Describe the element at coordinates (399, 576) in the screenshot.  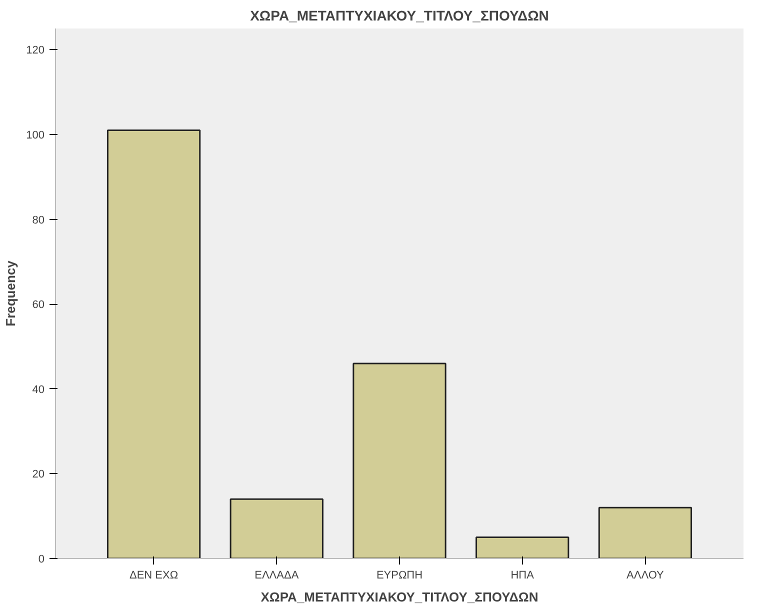
I see `x-tick-label: ΕΥΡΩΠΗ` at that location.